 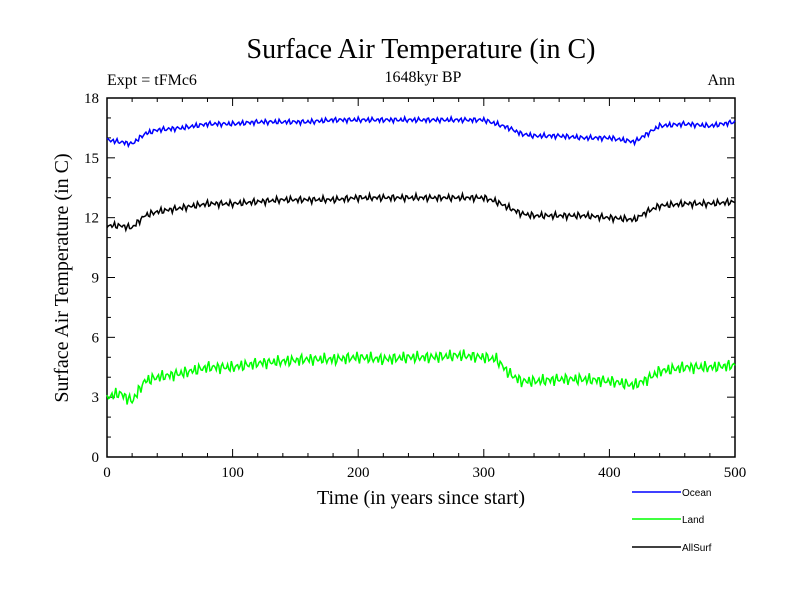 I want to click on x-tick-label: 200, so click(x=358, y=473).